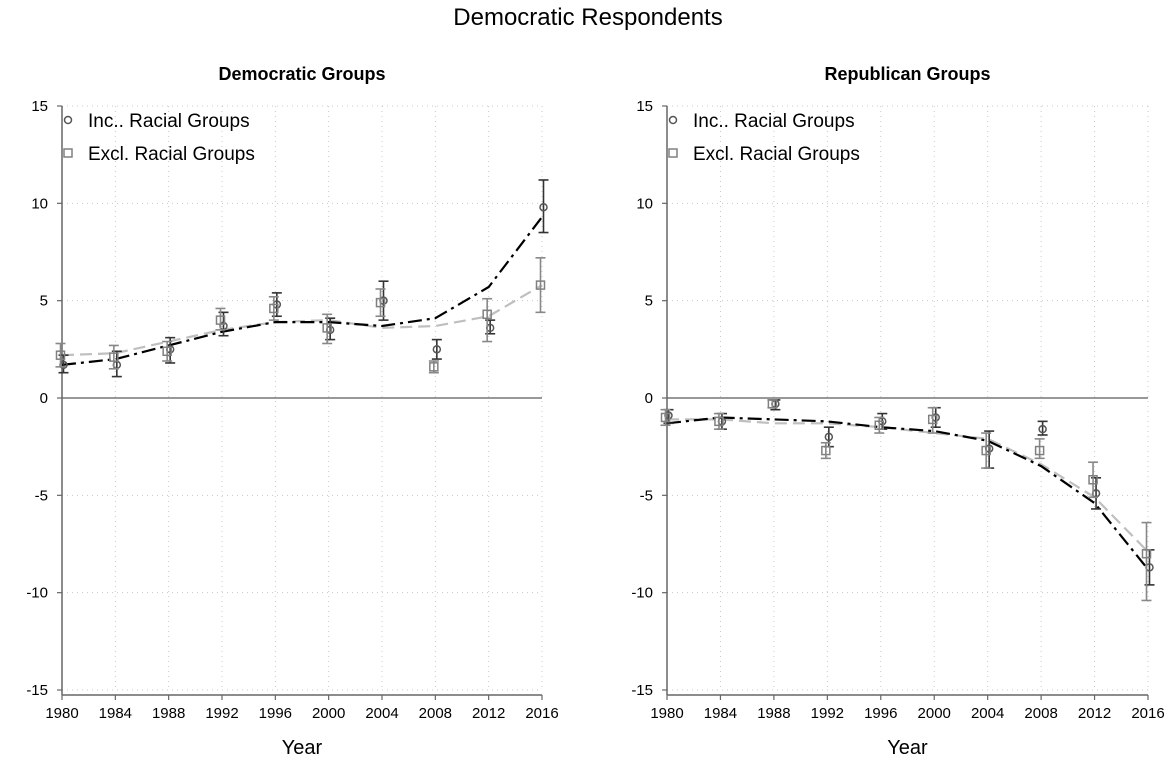 This screenshot has width=1176, height=767. Describe the element at coordinates (907, 74) in the screenshot. I see `panel-title: Republican Groups` at that location.